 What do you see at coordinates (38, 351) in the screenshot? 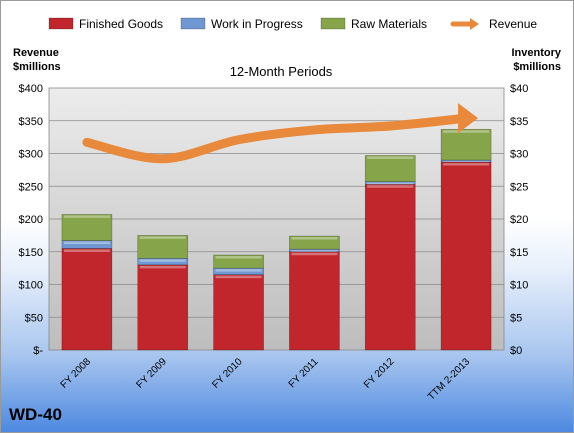
I see `left-tick-label: $-` at bounding box center [38, 351].